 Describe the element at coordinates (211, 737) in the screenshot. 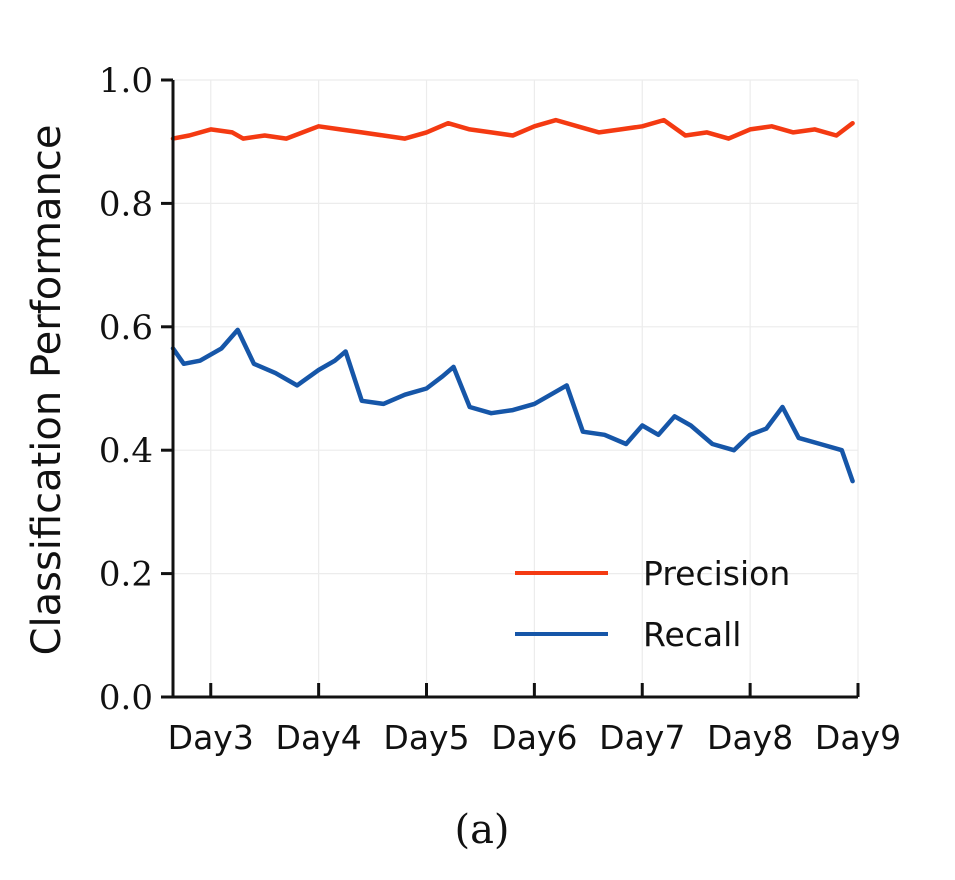

I see `x-tick-label: Day3` at that location.